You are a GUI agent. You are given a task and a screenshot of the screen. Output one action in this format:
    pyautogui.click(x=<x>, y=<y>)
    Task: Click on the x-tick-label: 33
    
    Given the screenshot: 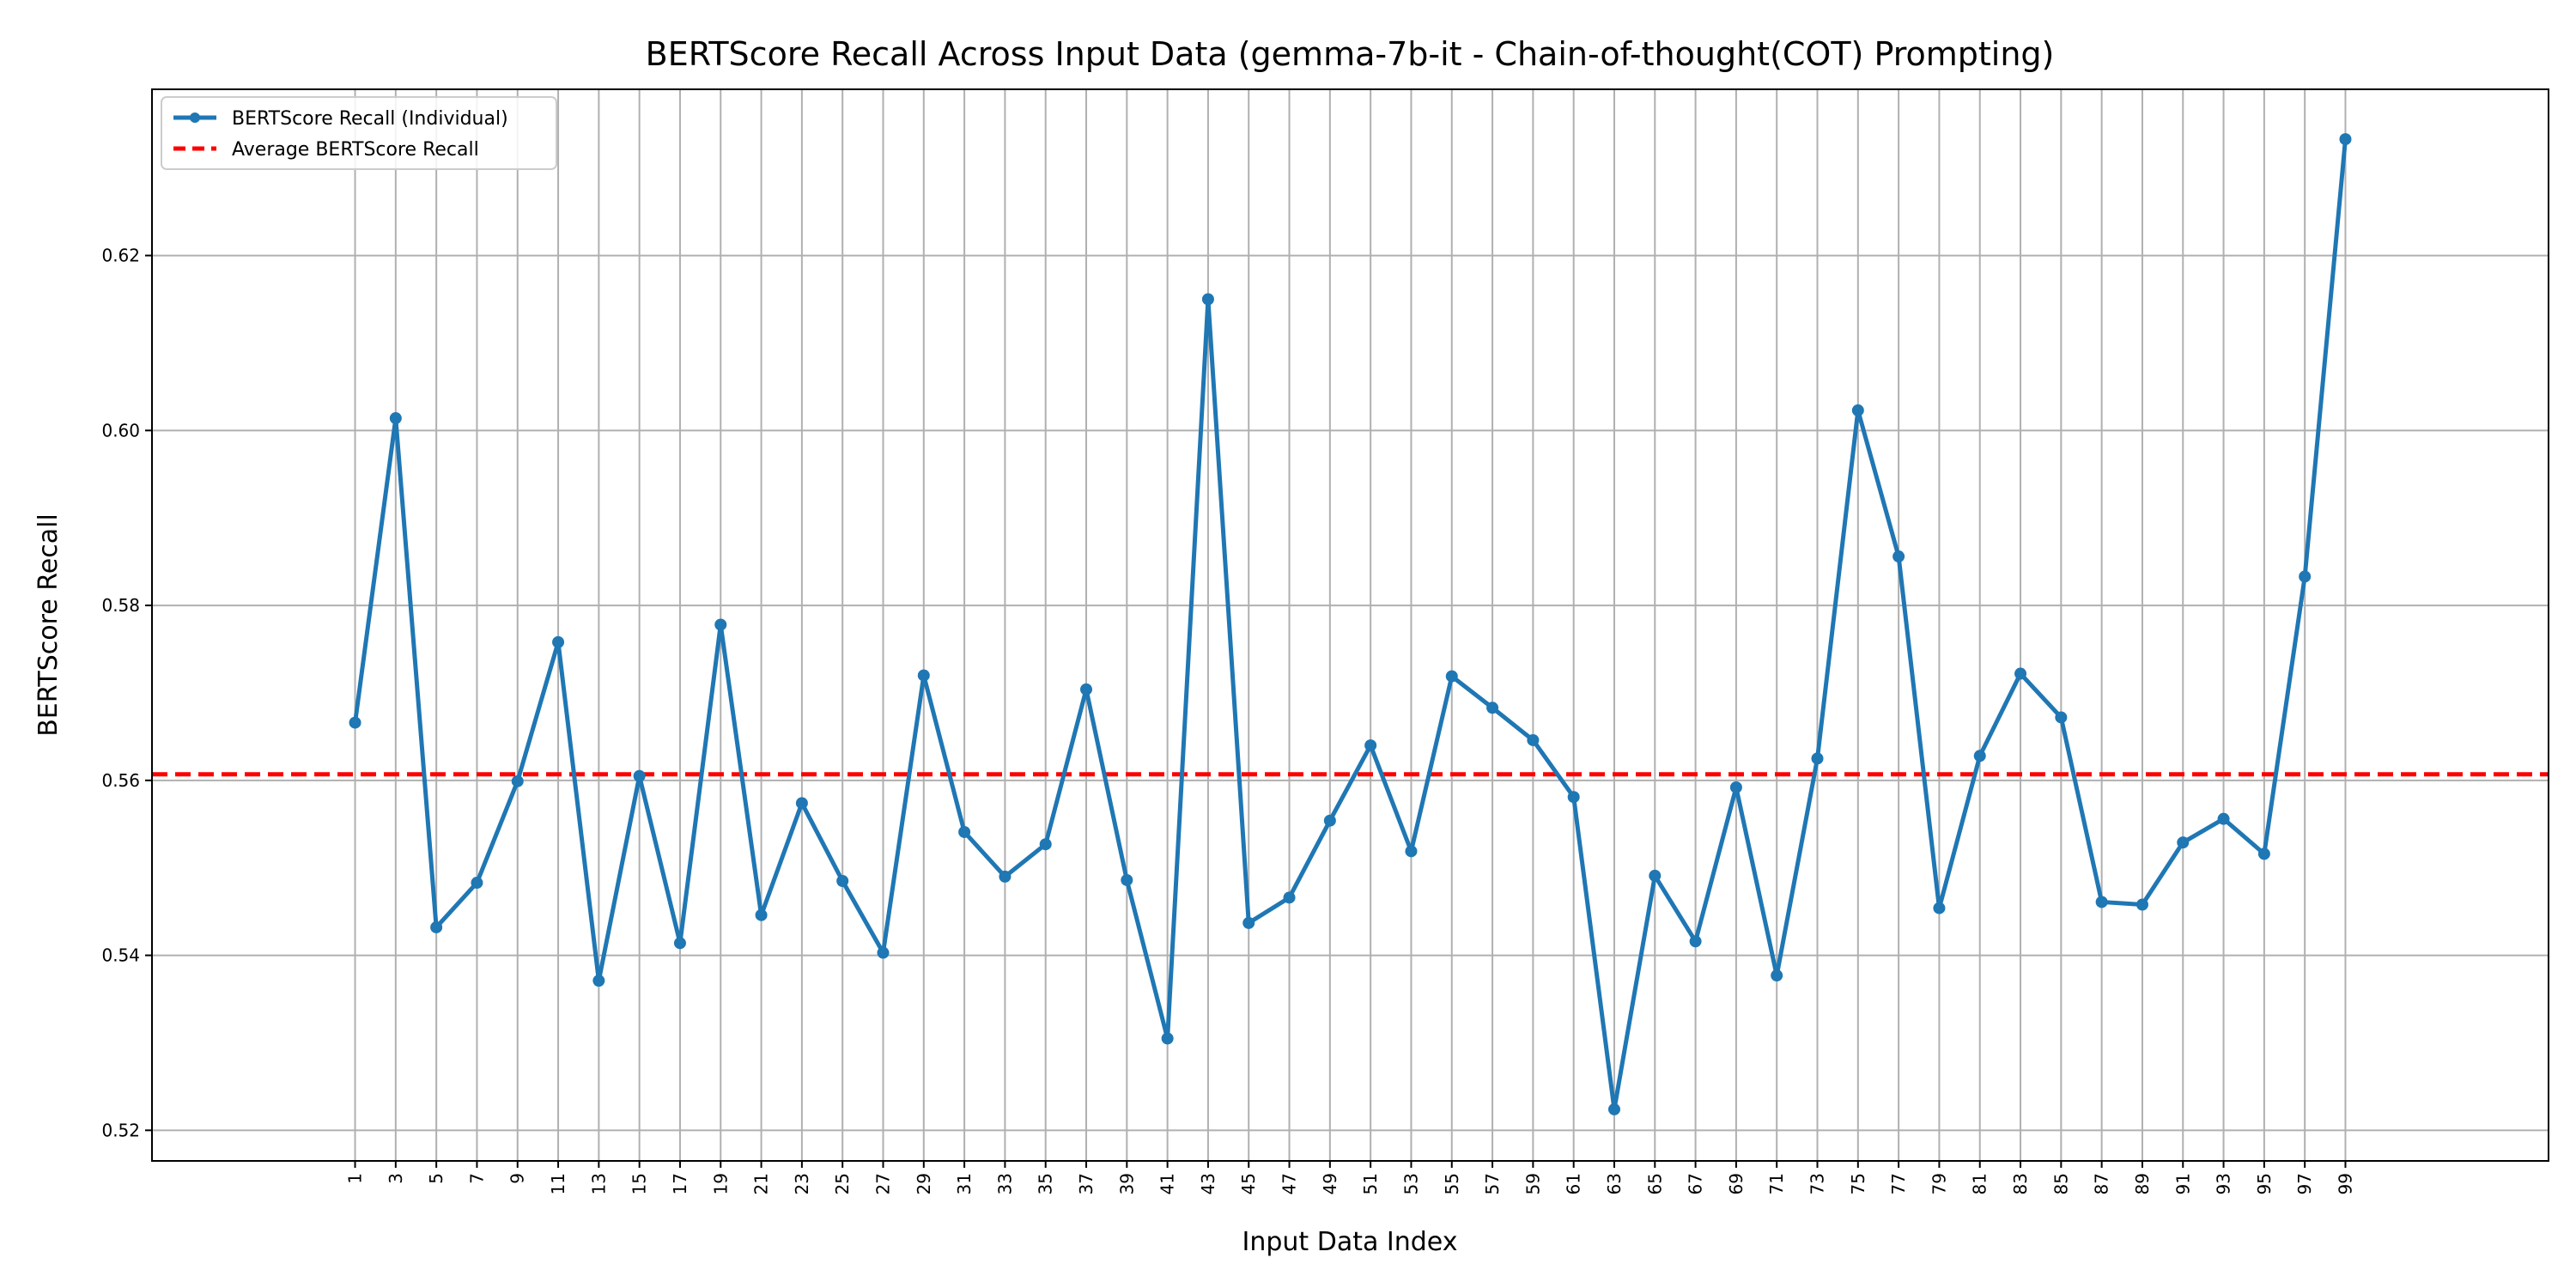 What is the action you would take?
    pyautogui.click(x=1005, y=1184)
    